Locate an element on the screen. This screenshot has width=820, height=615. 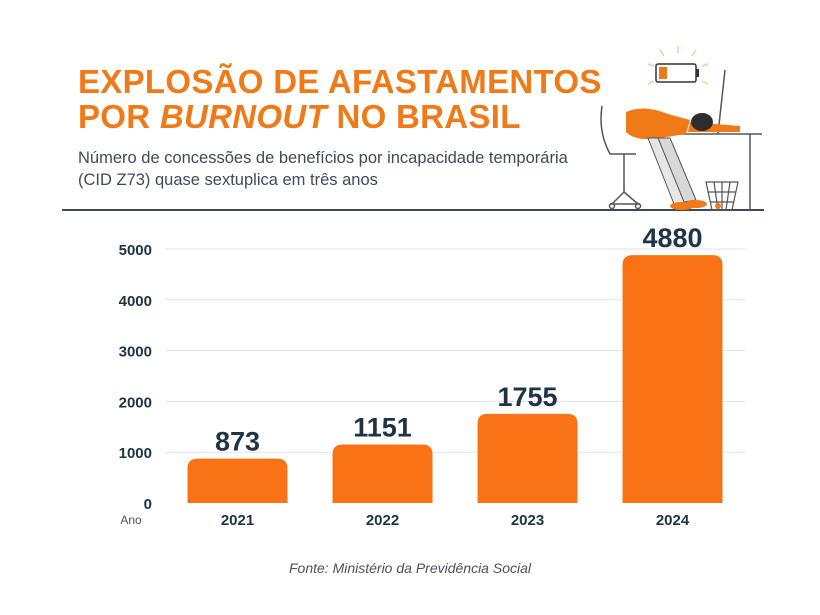
tired-person is located at coordinates (683, 159).